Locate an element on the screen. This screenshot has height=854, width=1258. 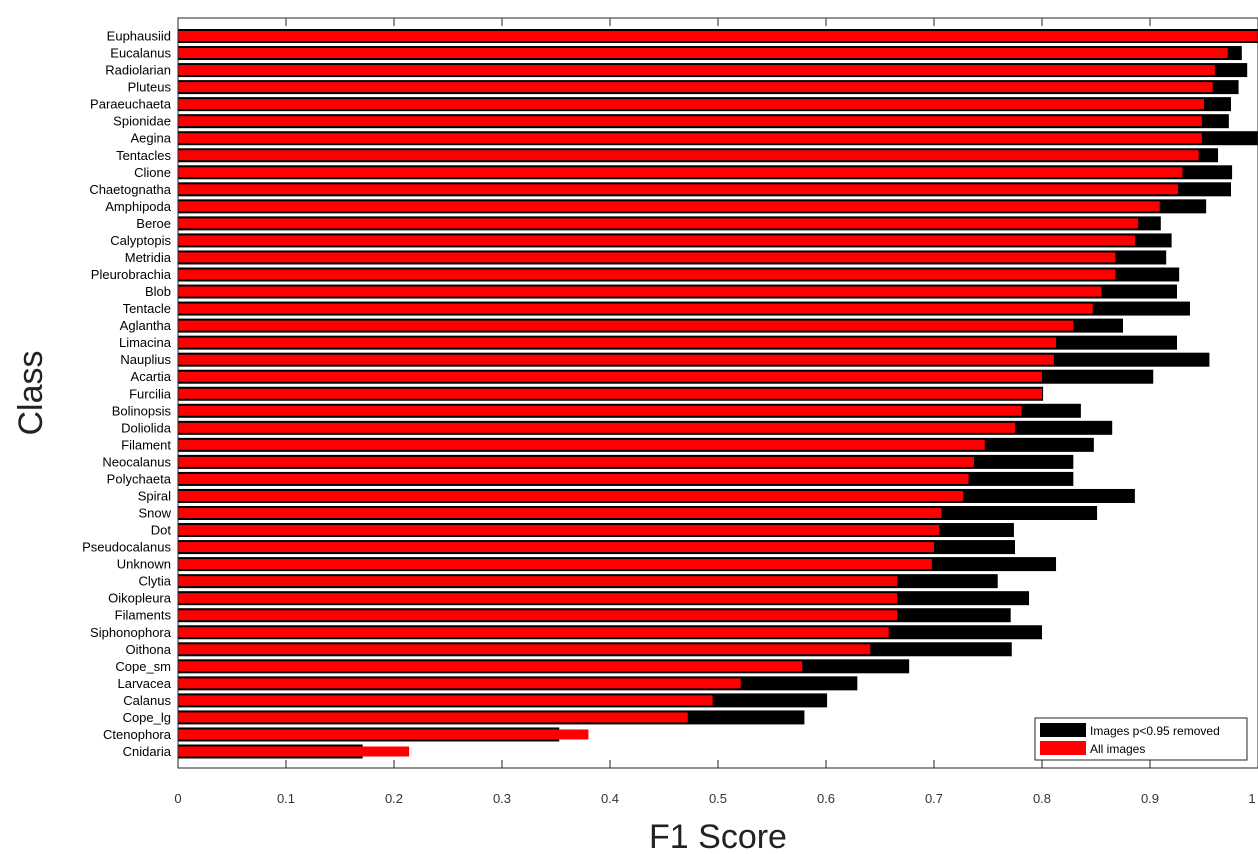
class-label-doliolida: Doliolida is located at coordinates (146, 427).